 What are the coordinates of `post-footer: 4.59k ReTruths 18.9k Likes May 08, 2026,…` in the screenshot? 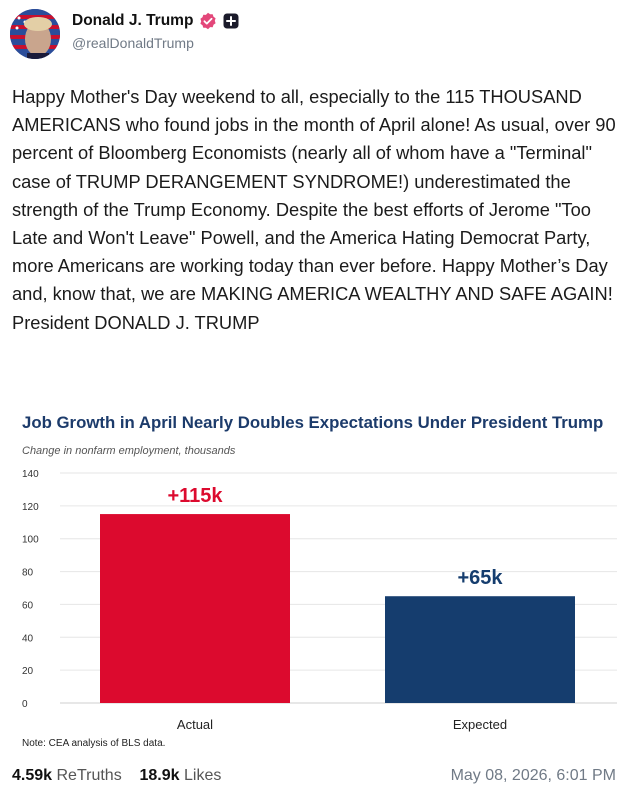 It's located at (316, 776).